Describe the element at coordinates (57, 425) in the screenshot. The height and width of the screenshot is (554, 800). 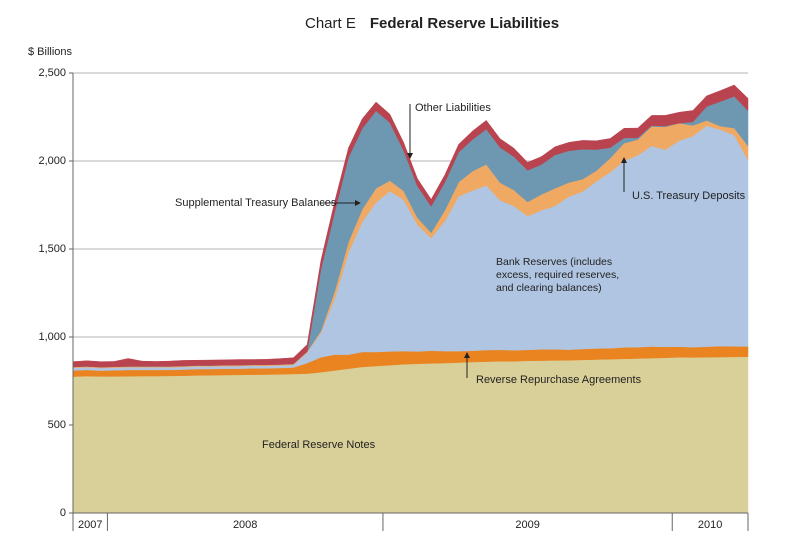
I see `y-tick-label: 500` at that location.